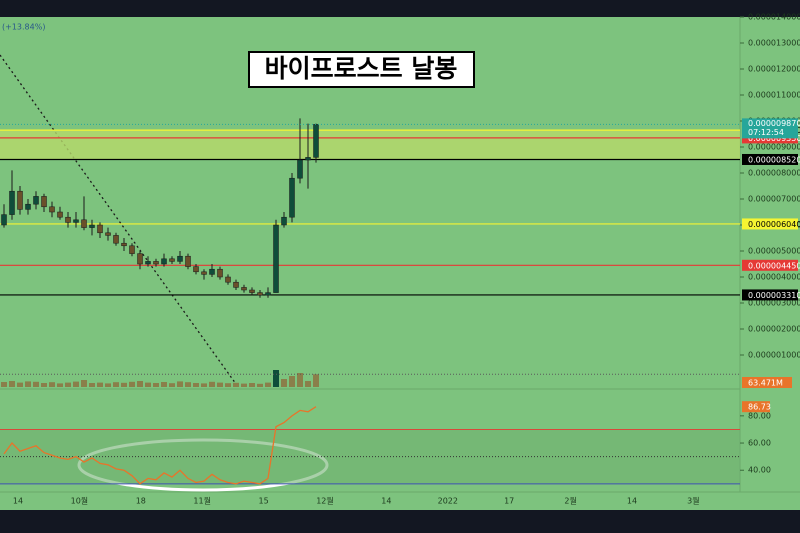 This screenshot has height=533, width=800. I want to click on y-tick-label: 0.000011000, so click(774, 95).